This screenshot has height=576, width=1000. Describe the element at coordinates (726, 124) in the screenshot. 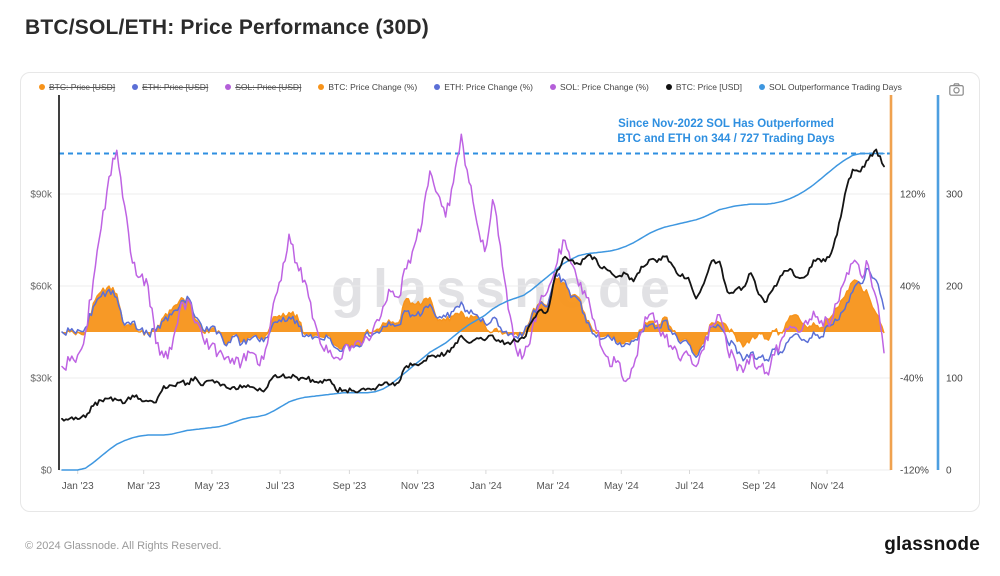

I see `annotation-line-1: Since Nov-2022 SOL Has Outperformed` at that location.